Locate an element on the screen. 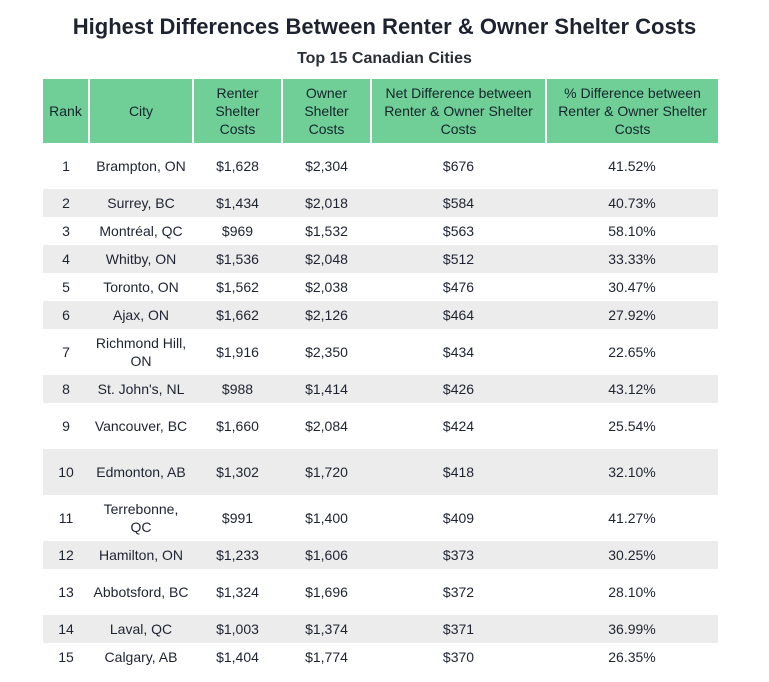 The width and height of the screenshot is (769, 682). table-row: 14 Laval, QC $1,003 $1,374 $371 36.99% is located at coordinates (380, 629).